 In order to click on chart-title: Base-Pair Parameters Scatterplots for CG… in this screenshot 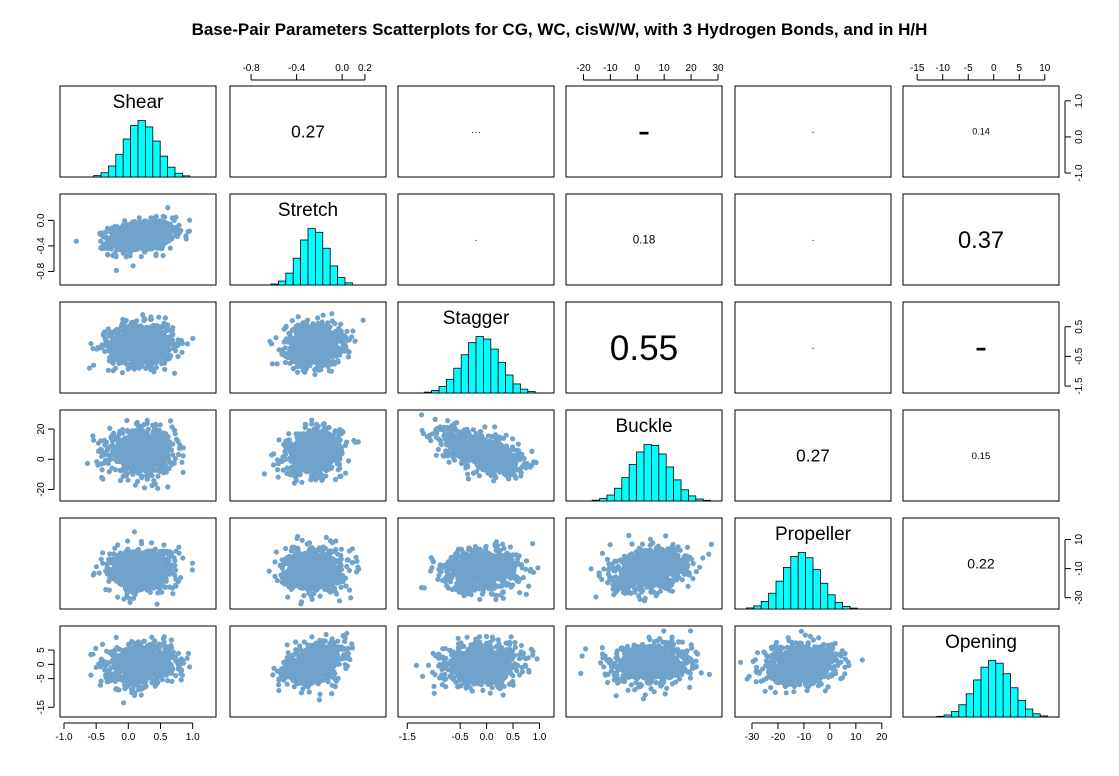, I will do `click(559, 29)`.